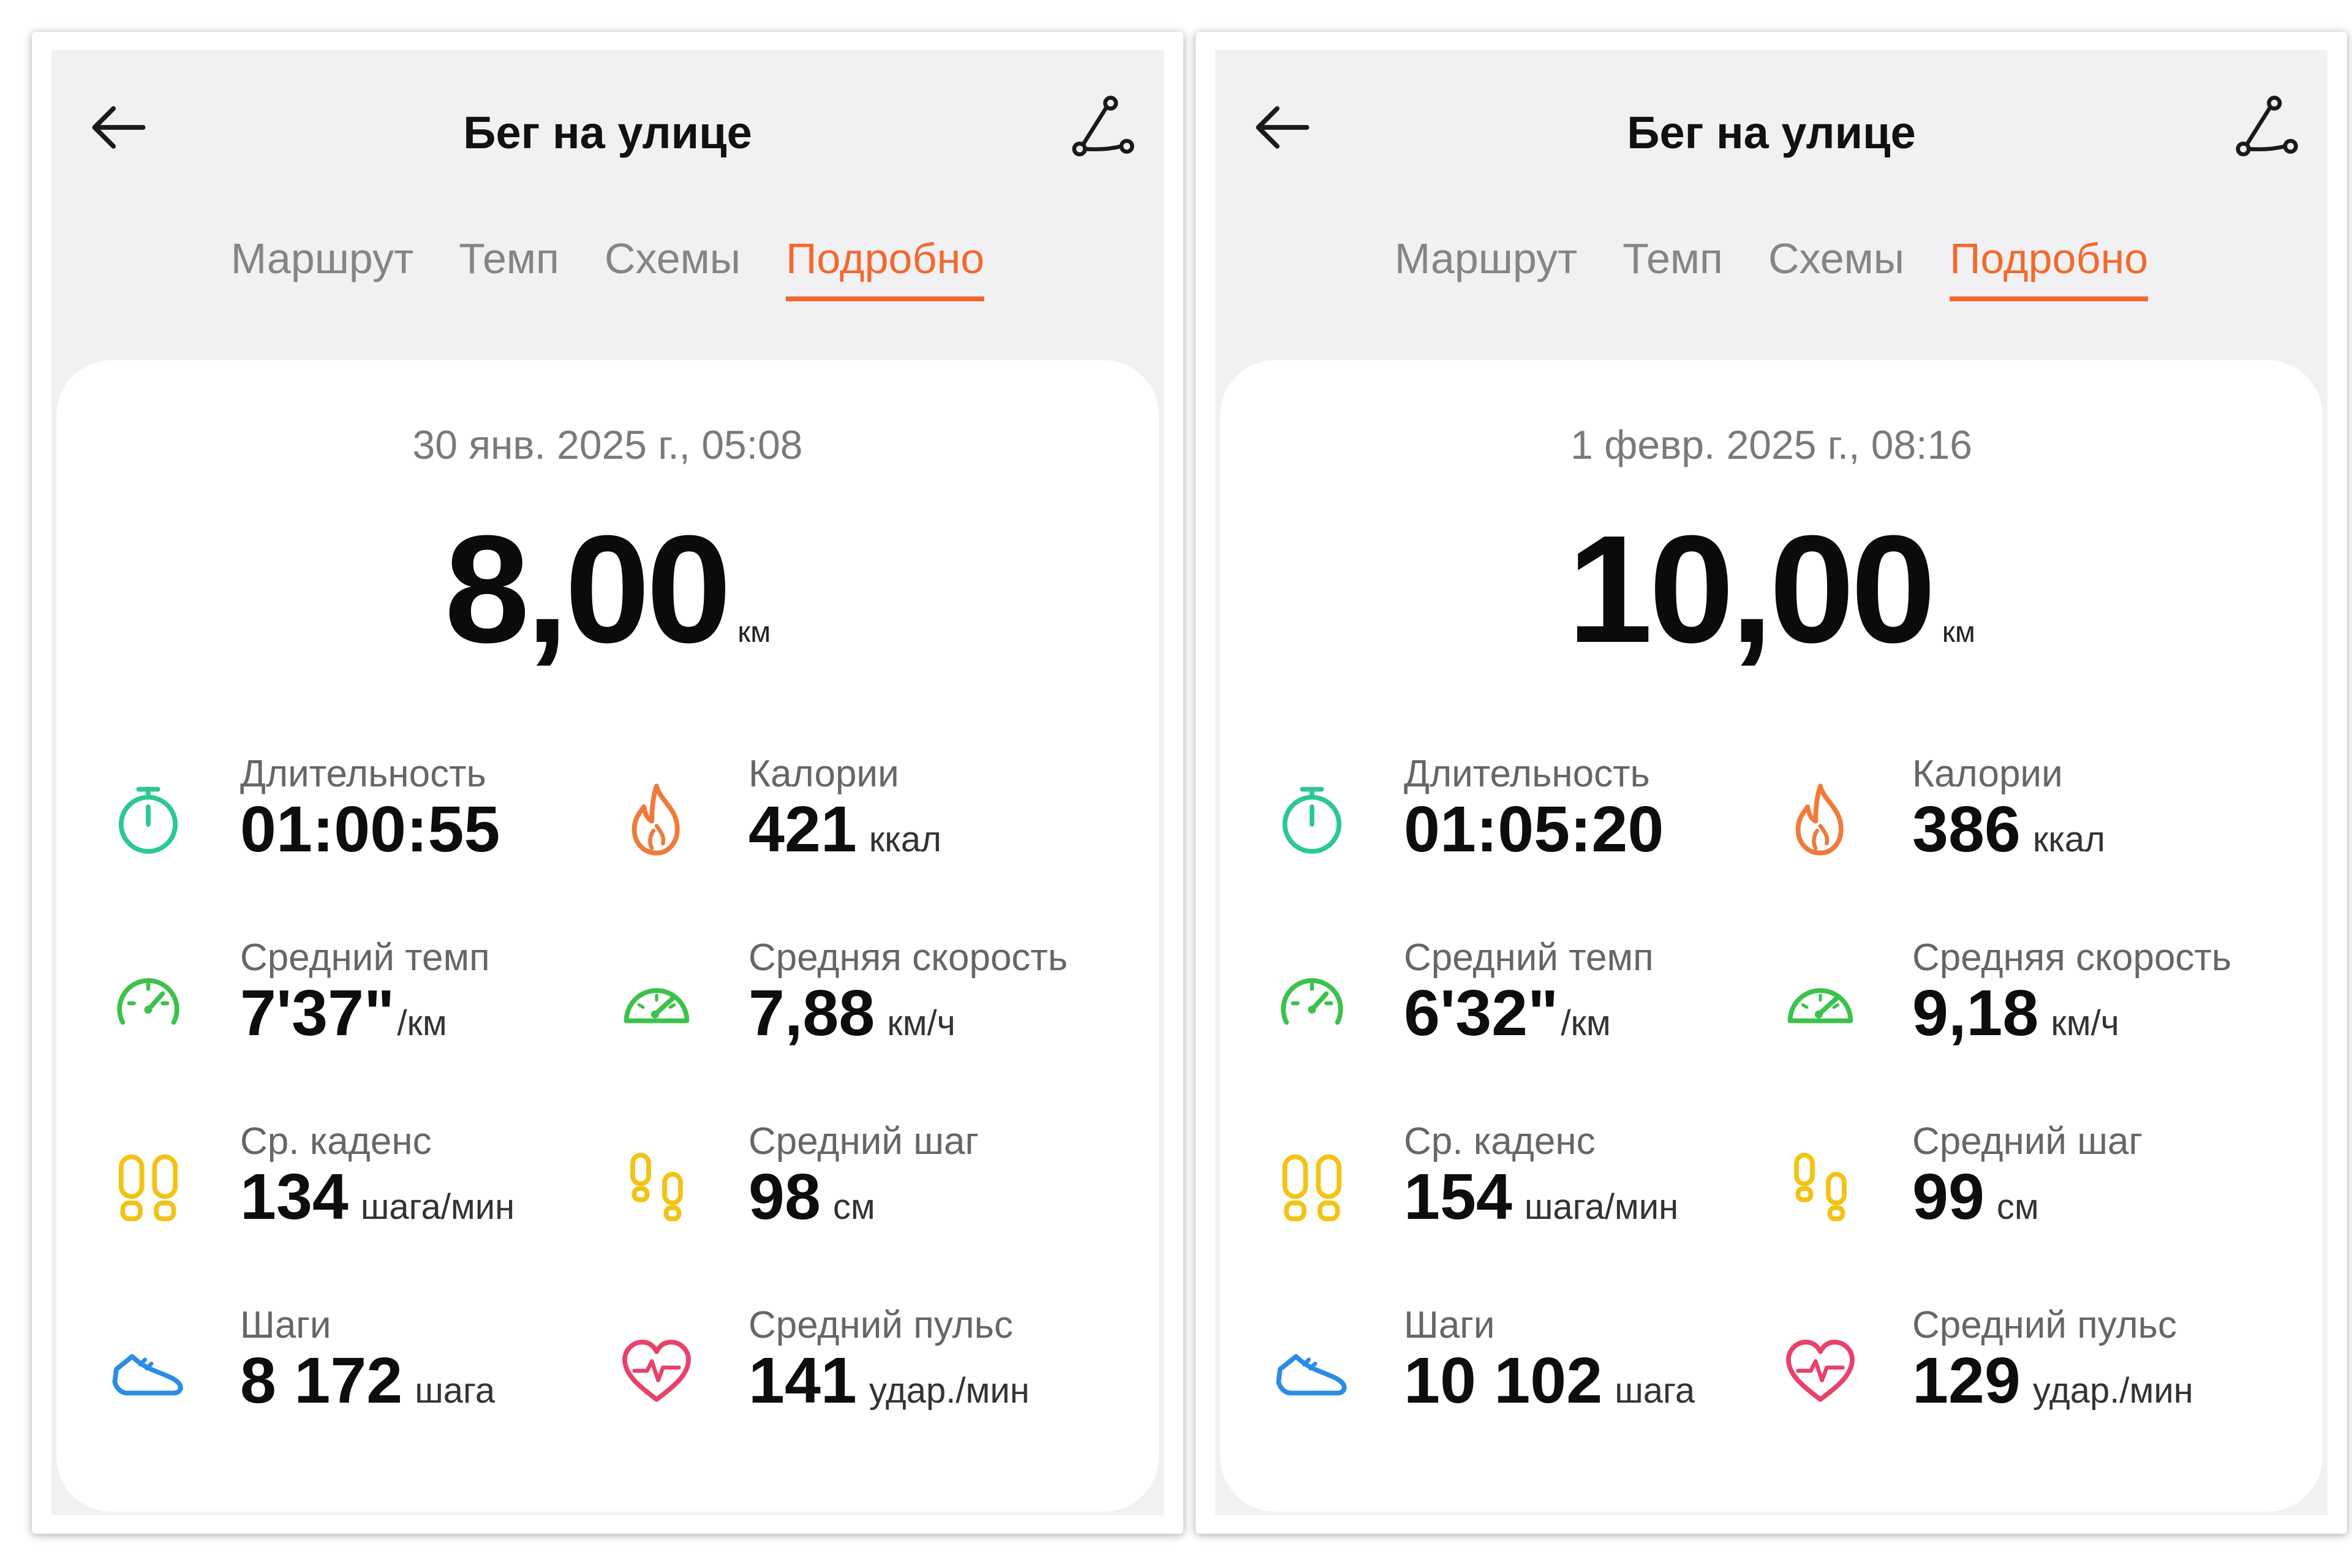 The image size is (2352, 1568). I want to click on stat-value: 8 172, so click(322, 1381).